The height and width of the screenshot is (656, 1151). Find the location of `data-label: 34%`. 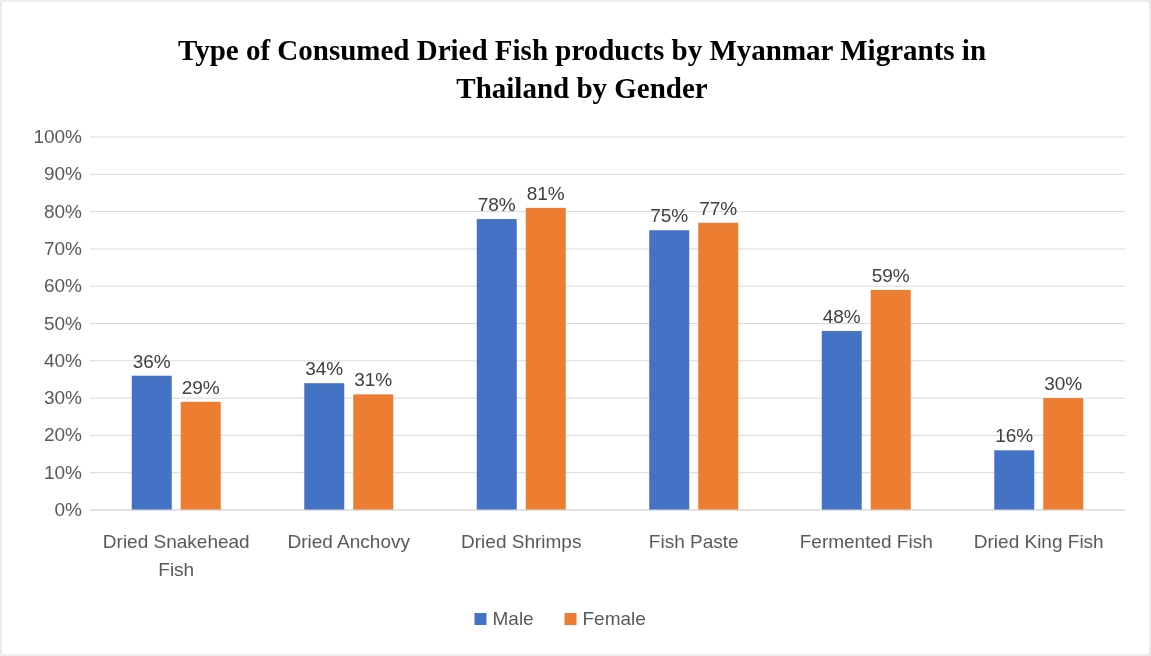

data-label: 34% is located at coordinates (324, 369).